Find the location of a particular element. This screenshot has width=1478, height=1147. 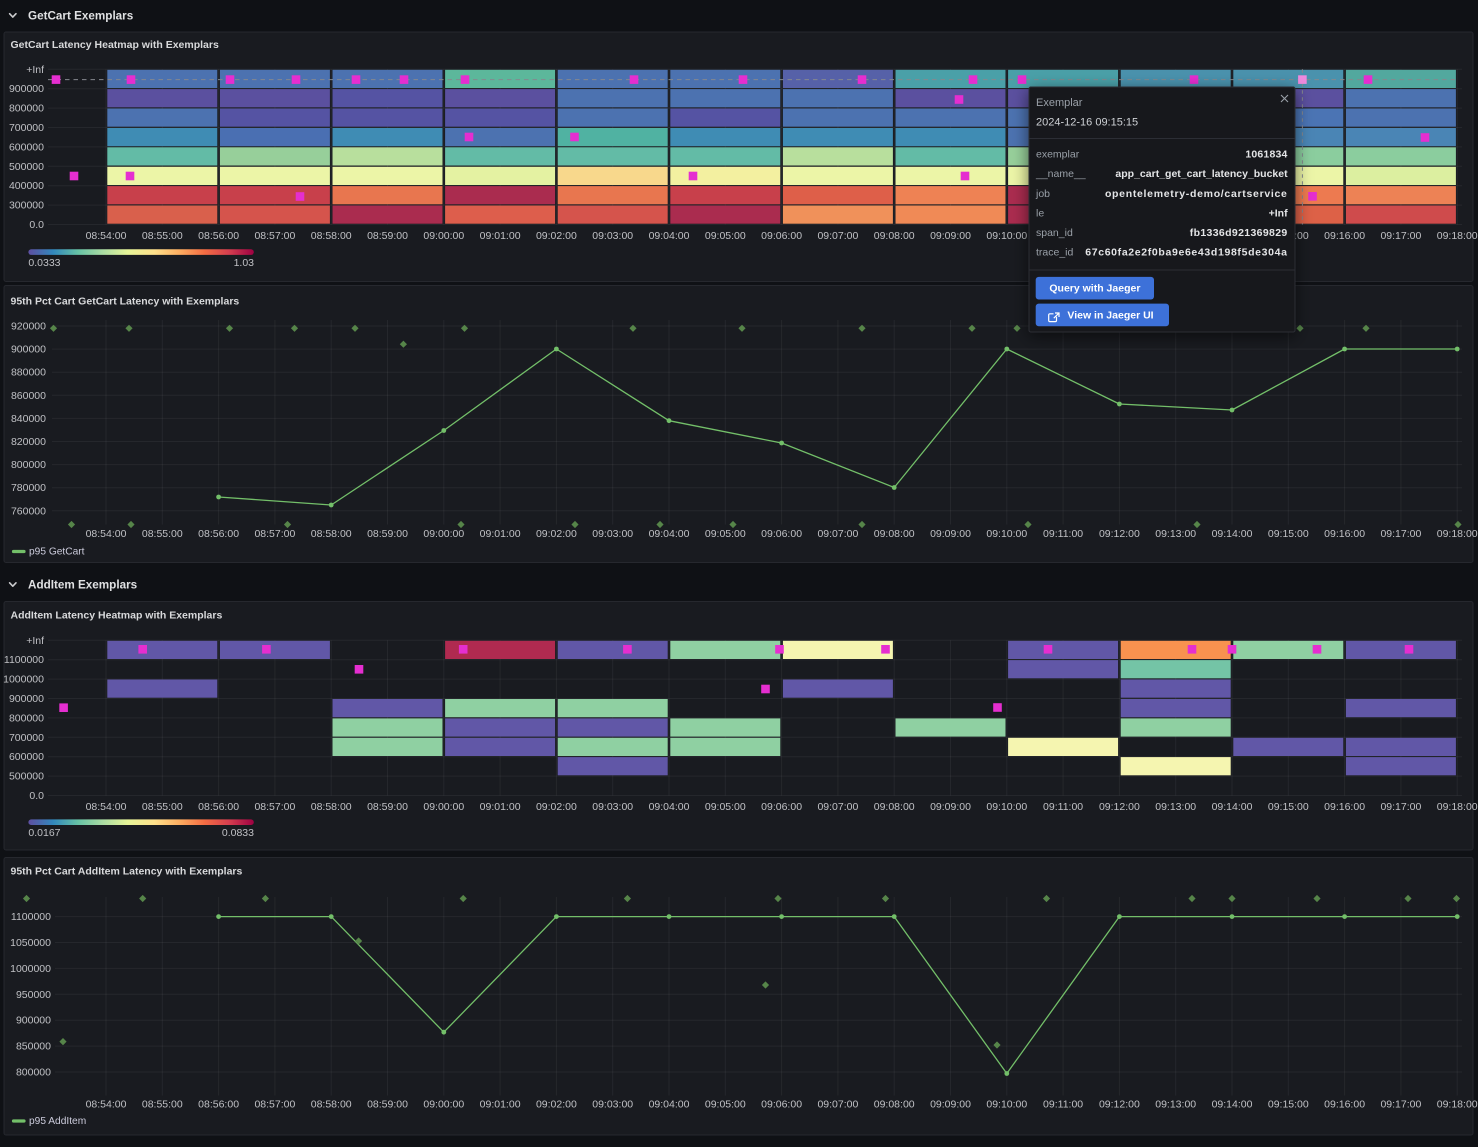

svg-text: 400000 is located at coordinates (26, 186).